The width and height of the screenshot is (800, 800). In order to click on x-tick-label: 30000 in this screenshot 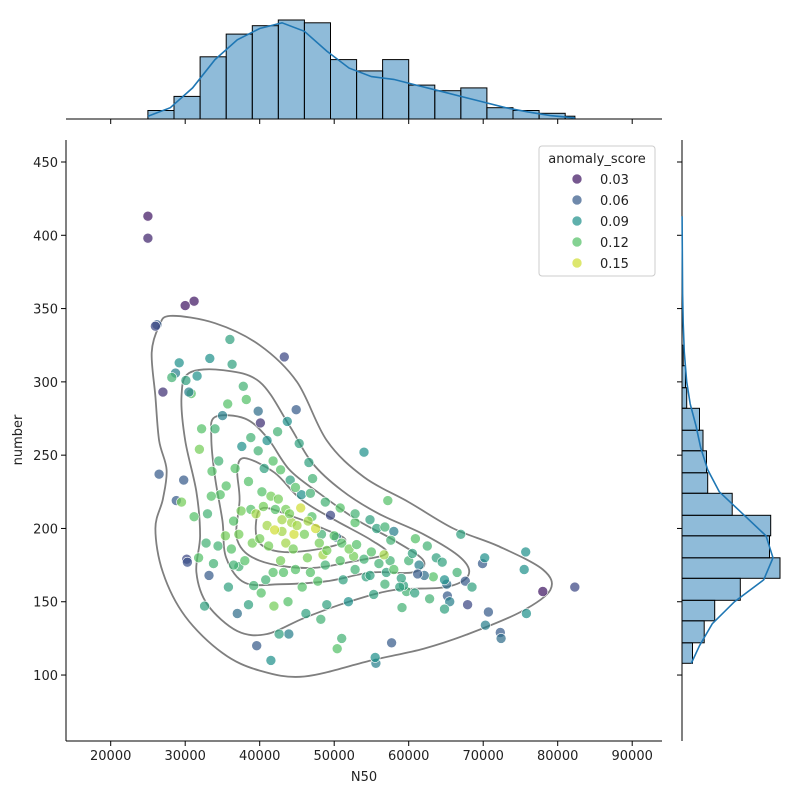, I will do `click(185, 756)`.